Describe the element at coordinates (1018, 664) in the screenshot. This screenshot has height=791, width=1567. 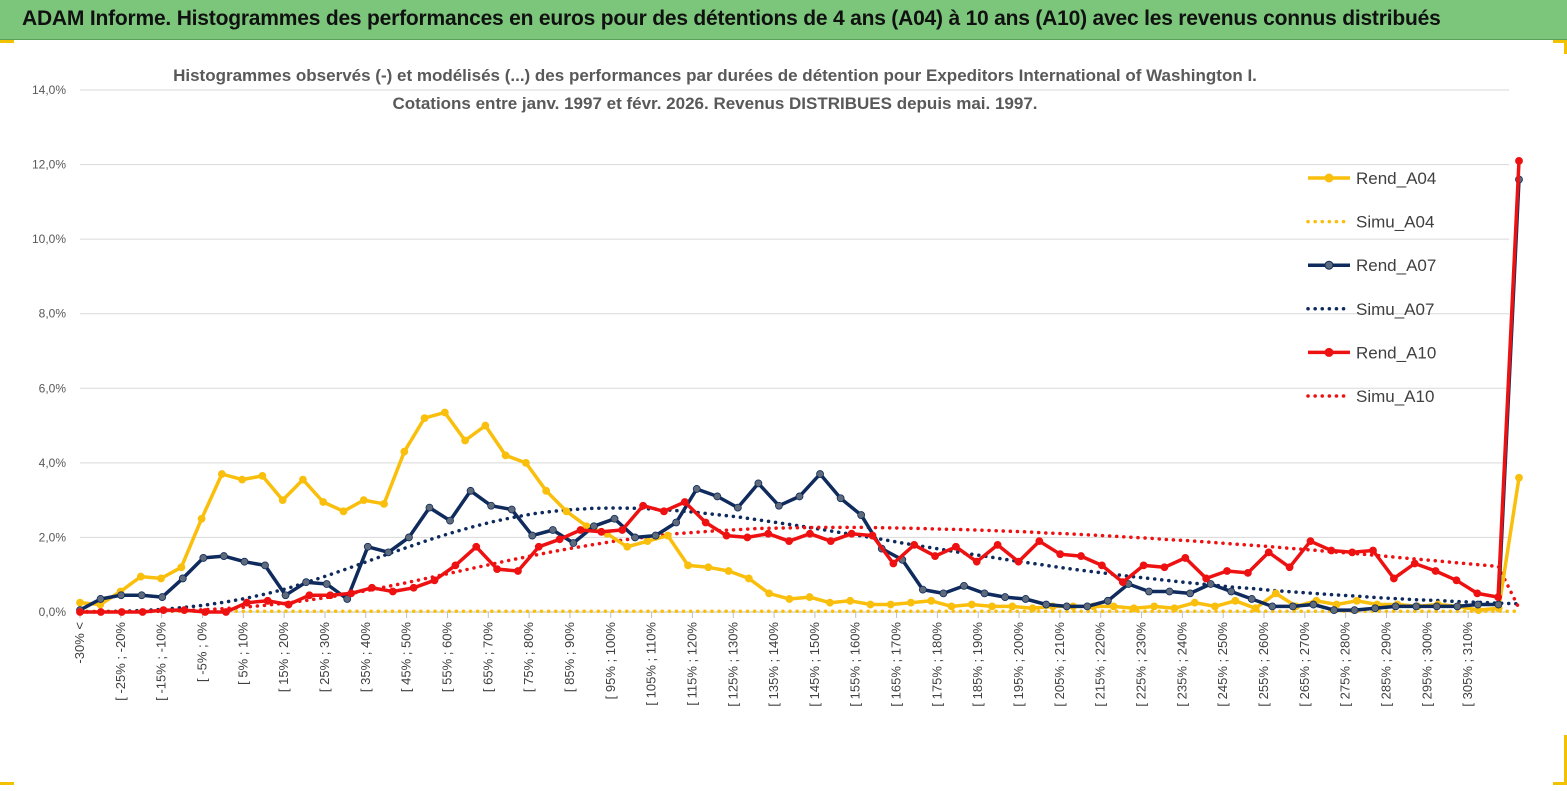
I see `x-tick-label: [ 195% ; 200%` at that location.